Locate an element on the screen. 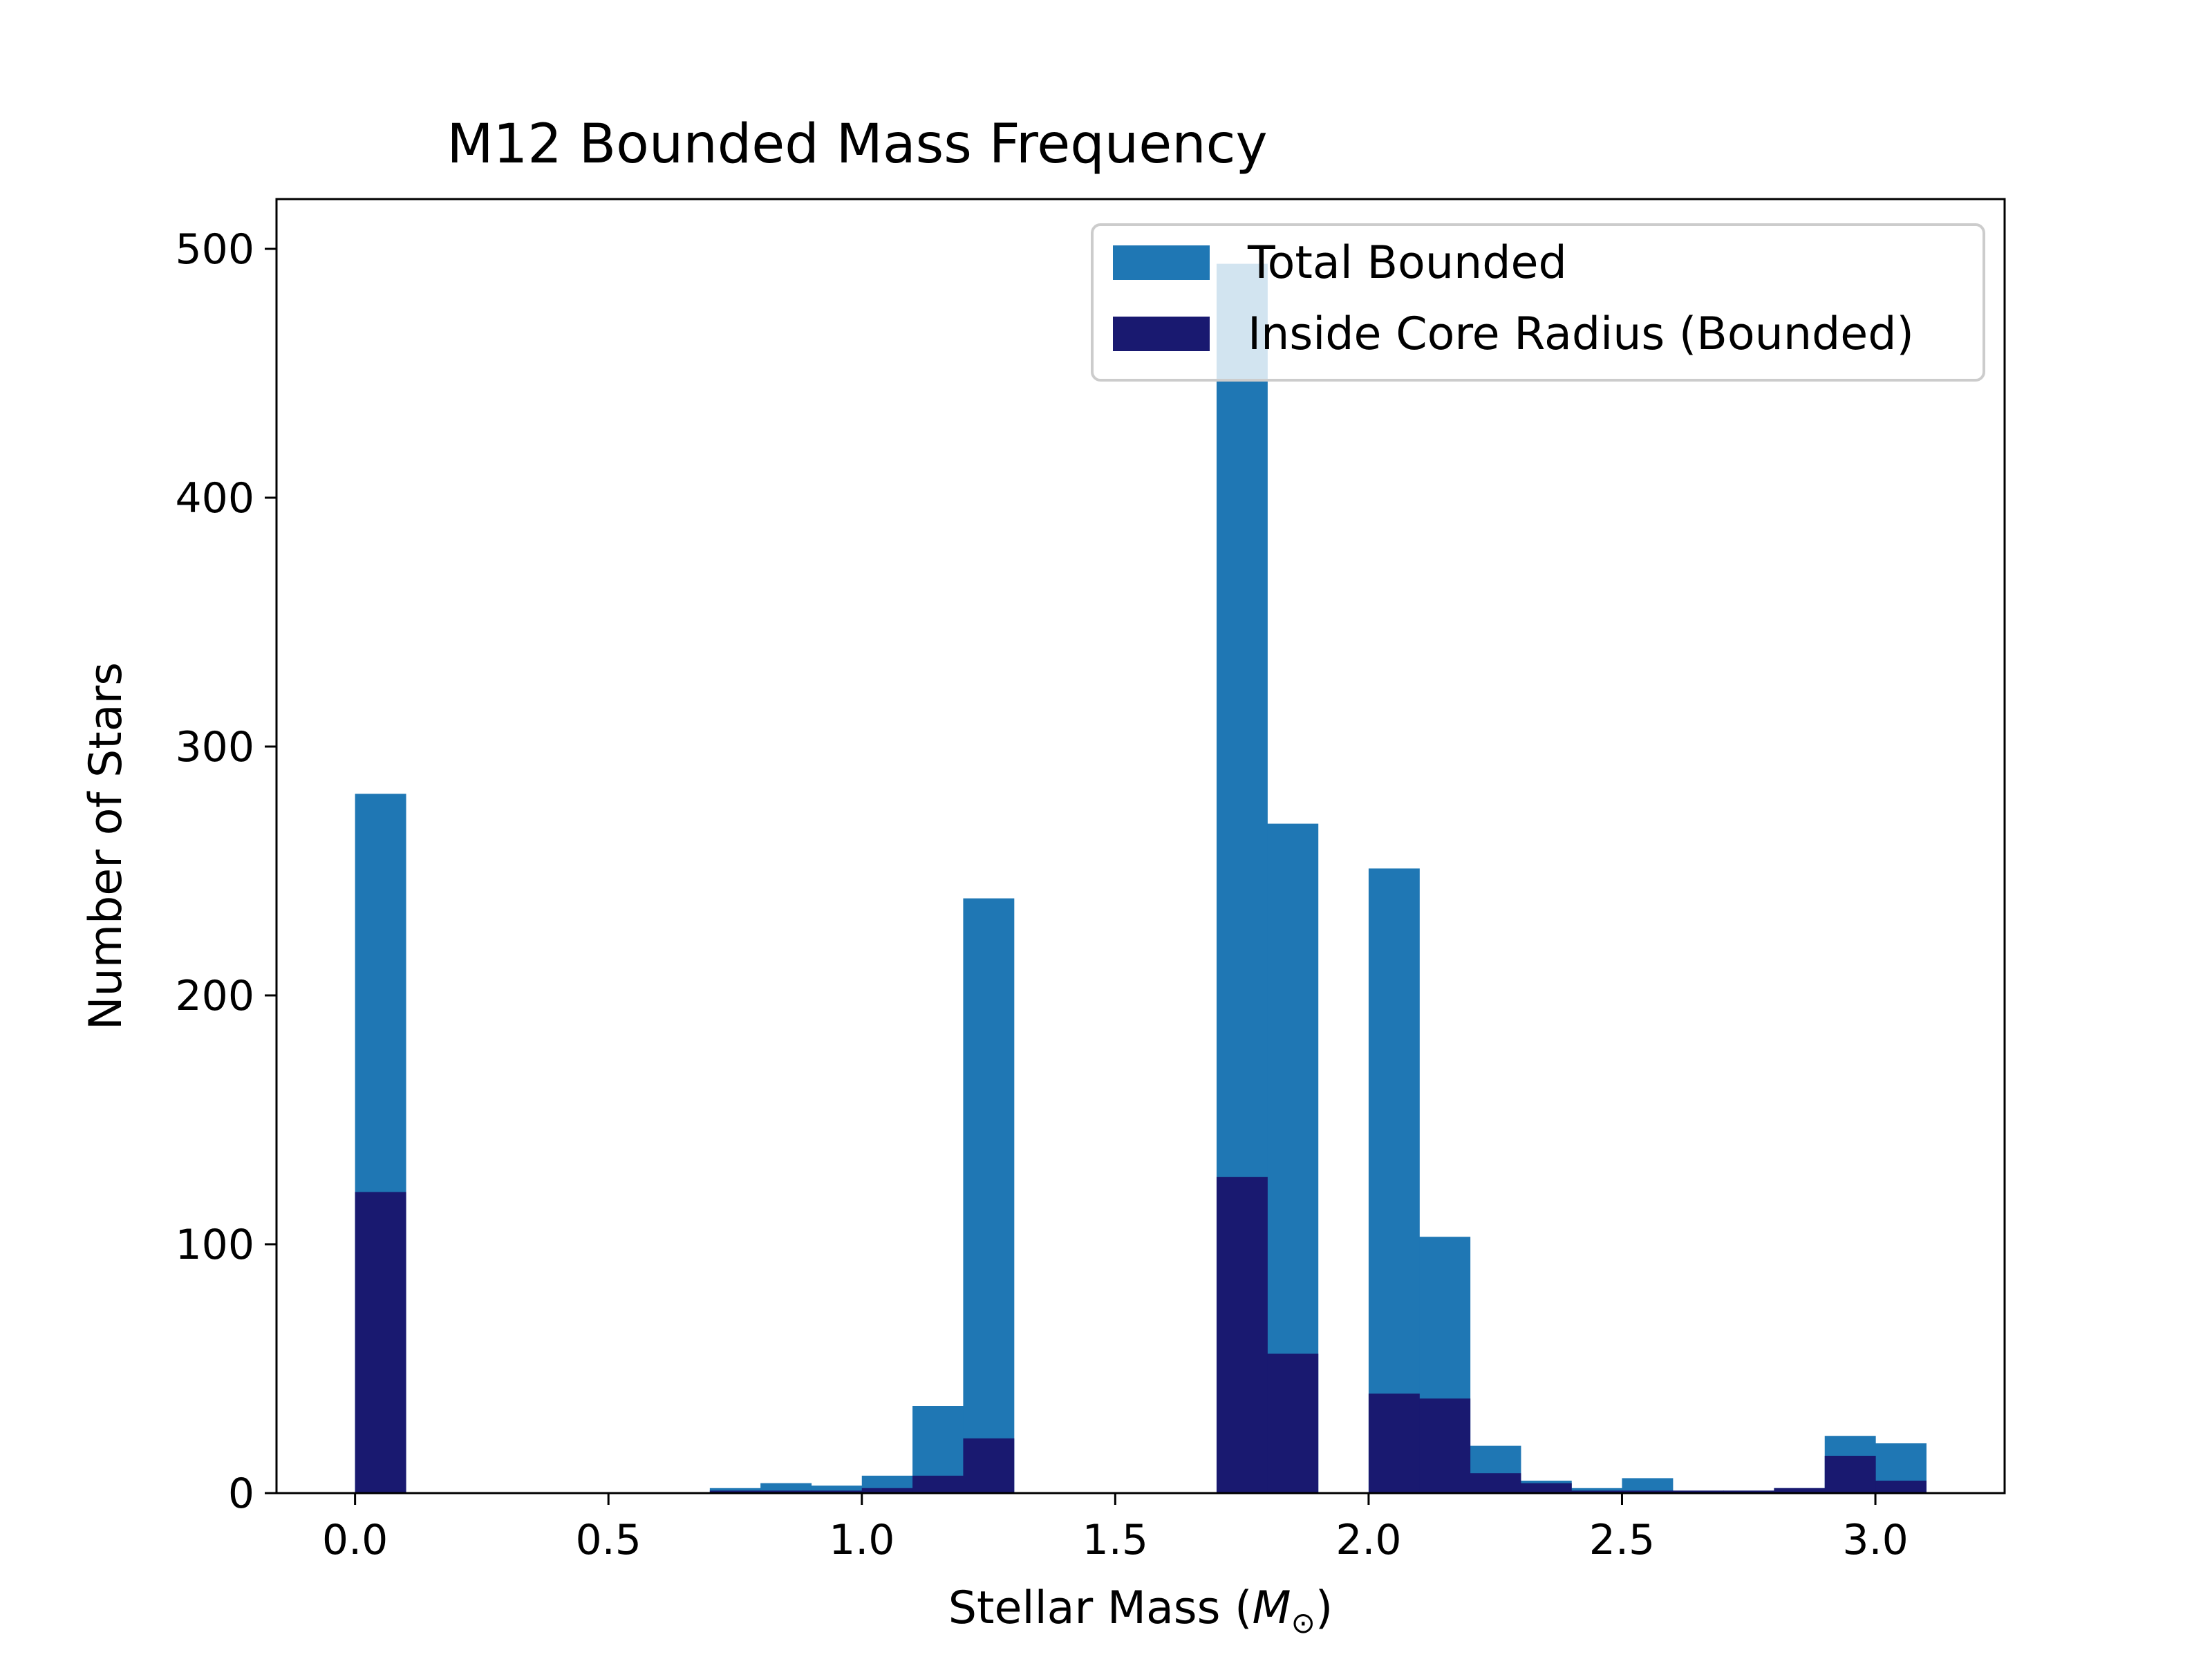 This screenshot has height=1659, width=2212. x-axis-ticks: 0.0 0.5 1.0 1.5 2.0 2.5 3.0 is located at coordinates (1115, 1529).